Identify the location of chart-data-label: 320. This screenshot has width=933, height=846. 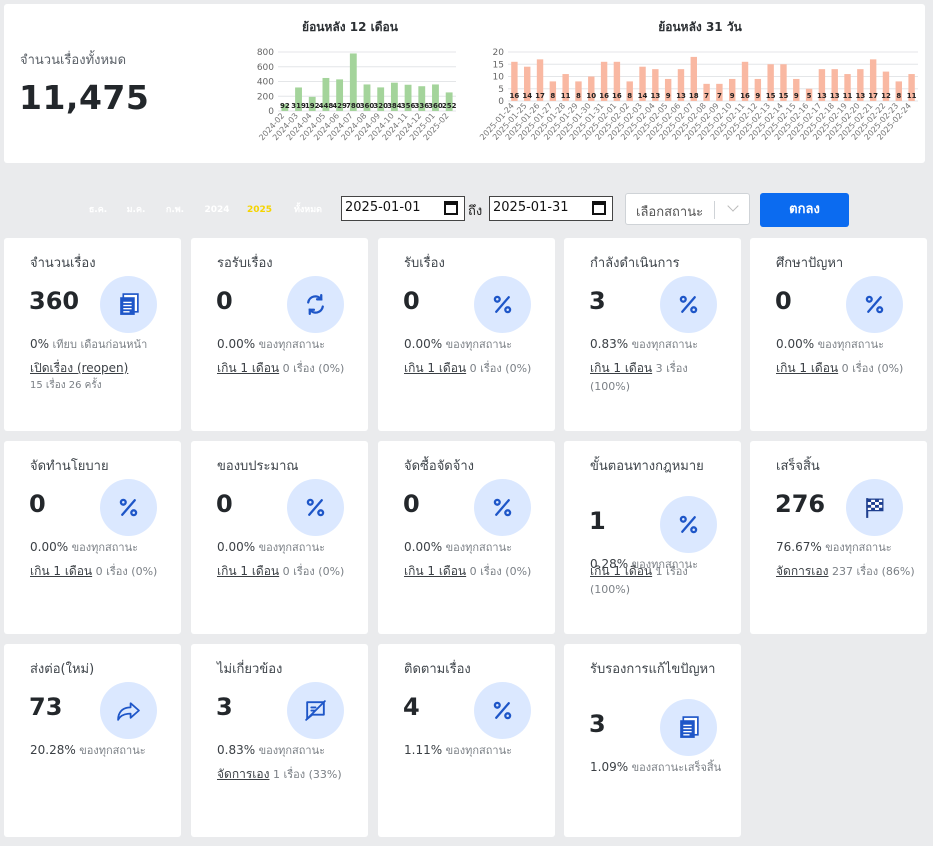
(380, 106).